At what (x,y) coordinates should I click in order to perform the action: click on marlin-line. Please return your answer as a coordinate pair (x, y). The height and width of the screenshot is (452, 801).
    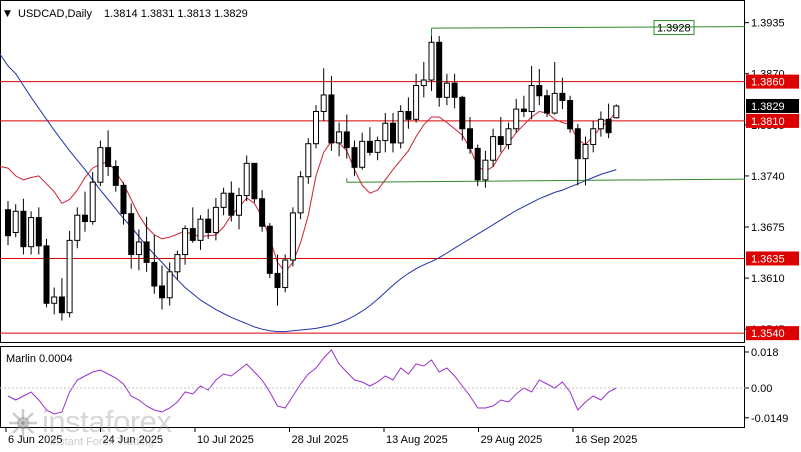
    Looking at the image, I should click on (312, 382).